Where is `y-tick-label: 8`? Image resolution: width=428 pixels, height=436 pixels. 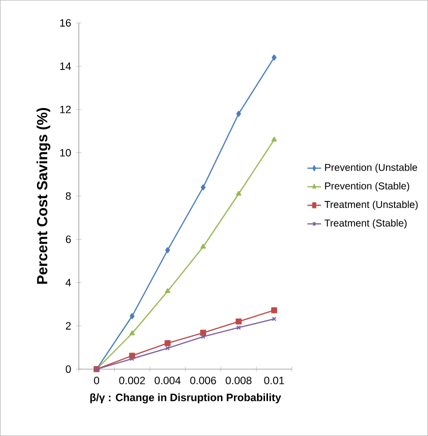 y-tick-label: 8 is located at coordinates (68, 196).